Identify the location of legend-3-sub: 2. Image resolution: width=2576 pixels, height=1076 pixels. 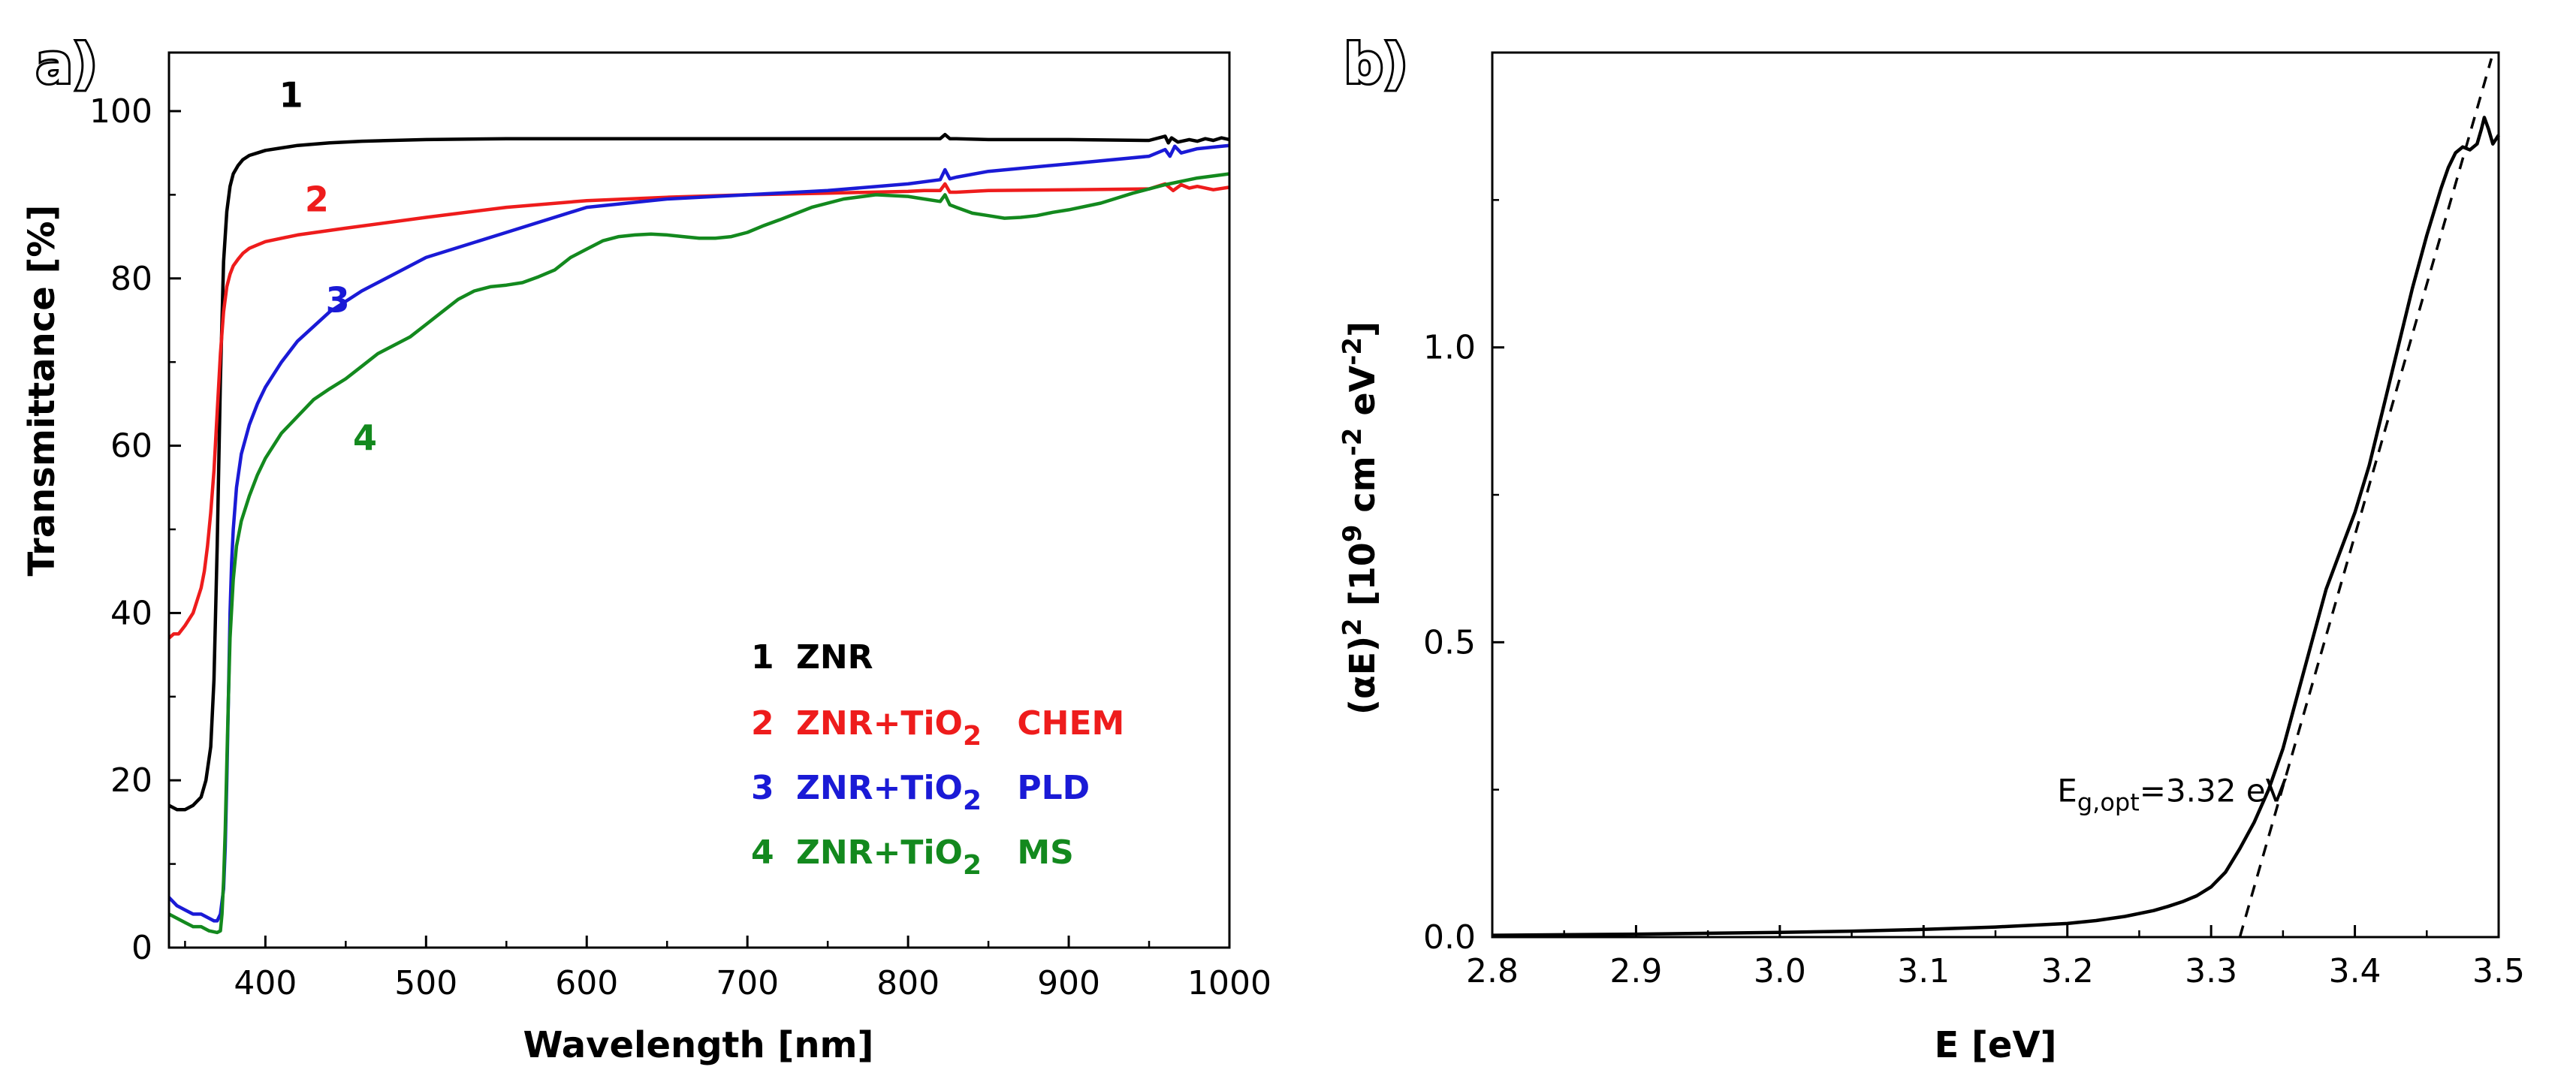
(972, 800).